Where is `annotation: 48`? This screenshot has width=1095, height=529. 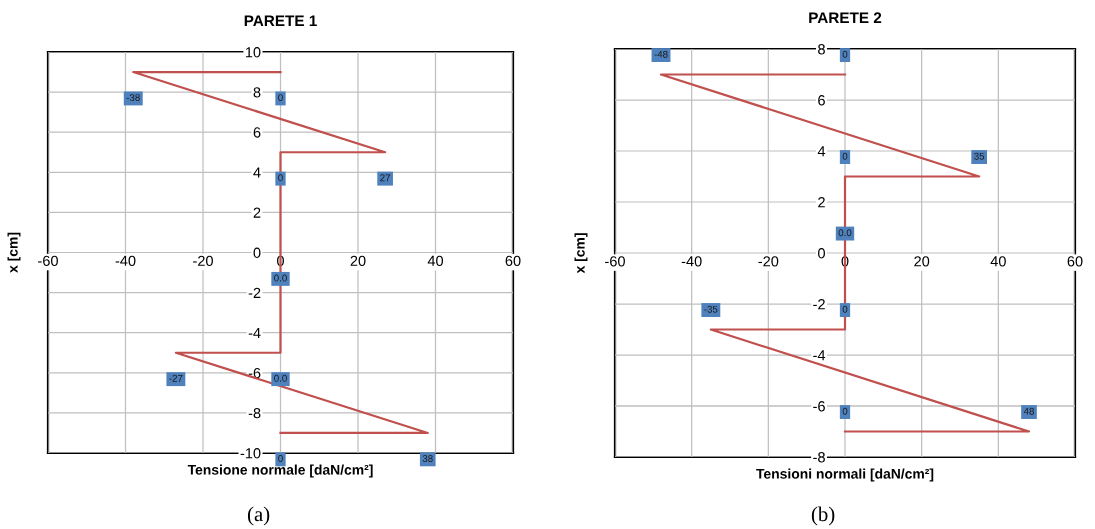
annotation: 48 is located at coordinates (1028, 411).